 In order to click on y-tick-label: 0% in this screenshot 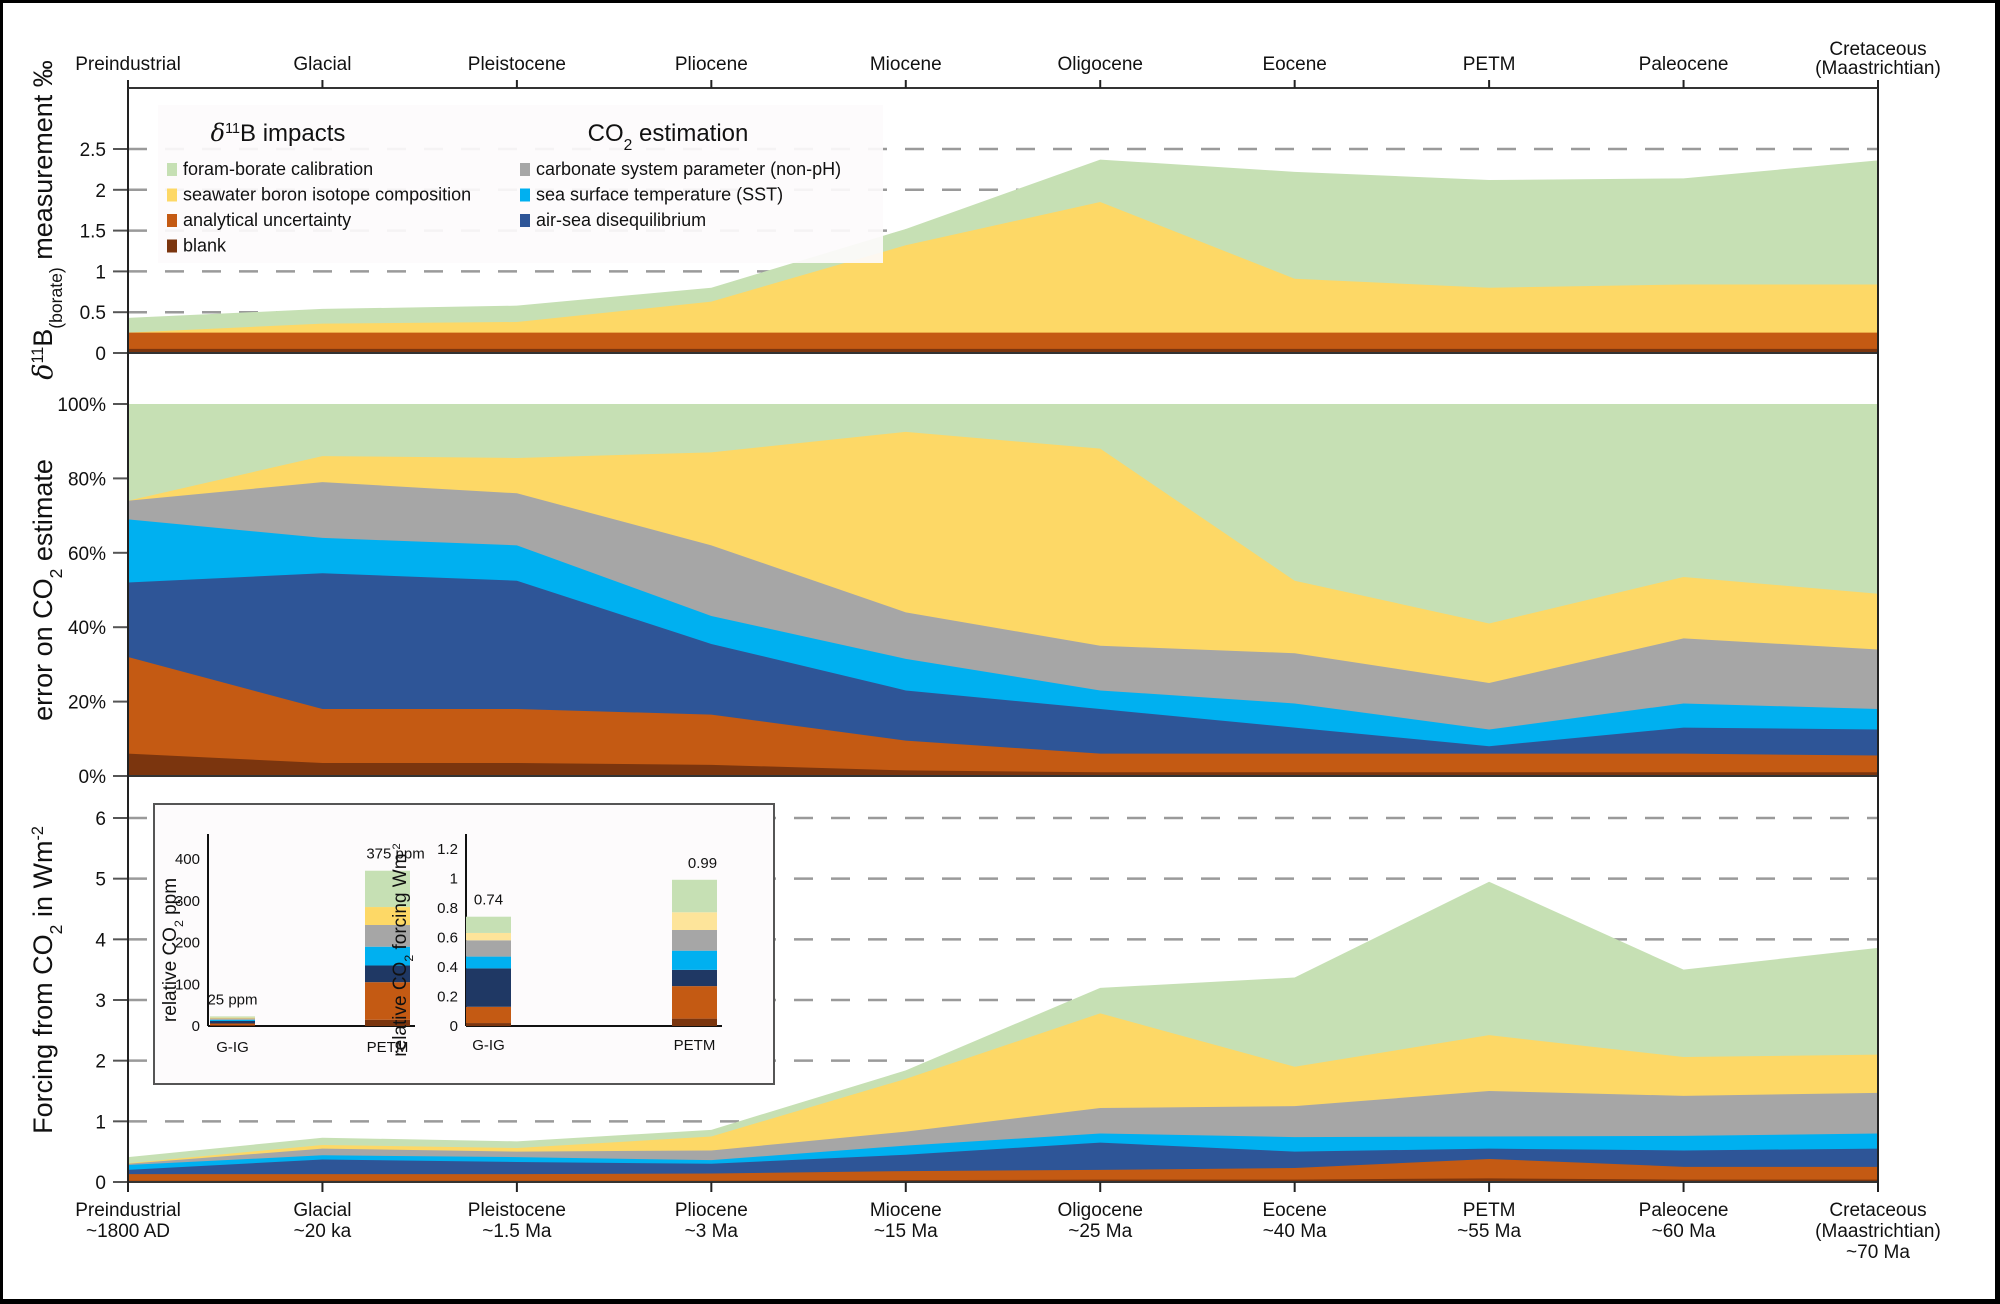, I will do `click(93, 777)`.